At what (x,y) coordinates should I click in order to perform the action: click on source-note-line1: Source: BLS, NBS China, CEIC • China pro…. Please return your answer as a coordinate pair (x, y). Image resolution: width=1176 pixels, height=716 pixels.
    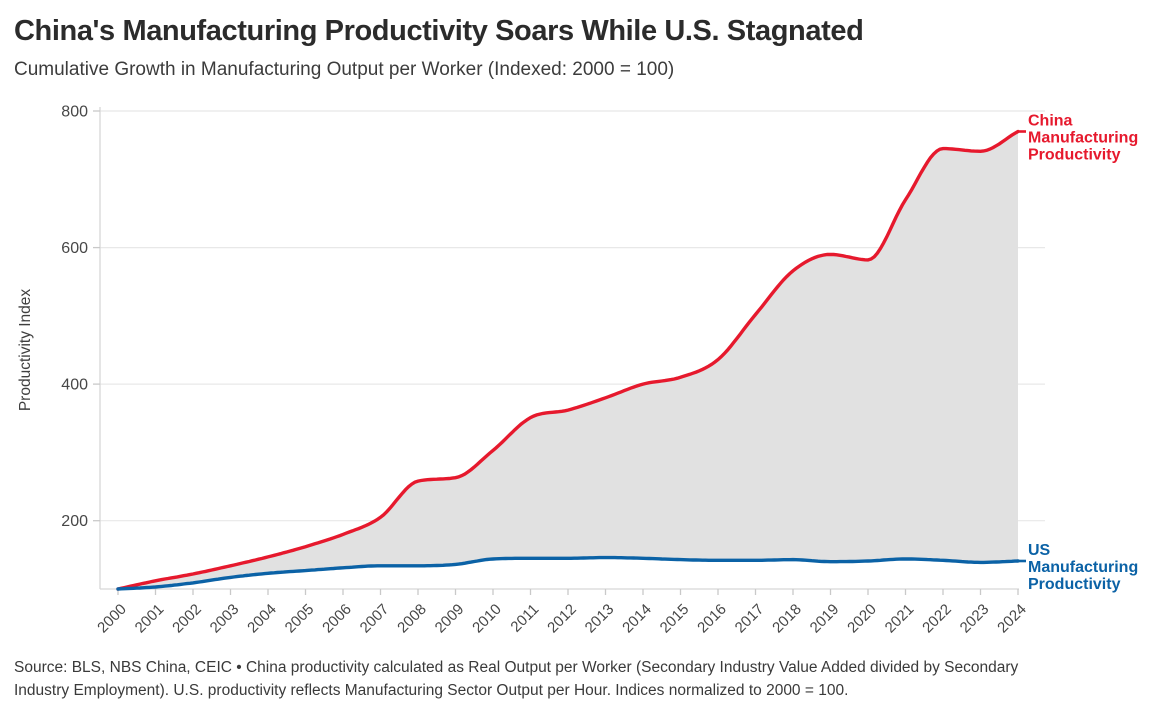
    Looking at the image, I should click on (516, 667).